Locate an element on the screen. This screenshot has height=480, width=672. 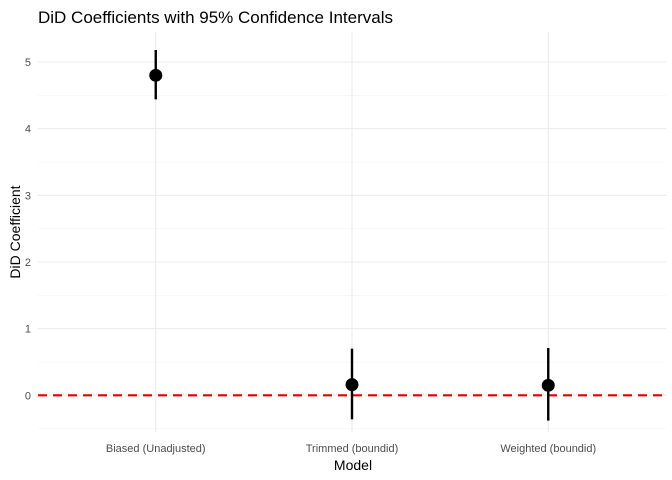
y-tick-label: 0 is located at coordinates (28, 396).